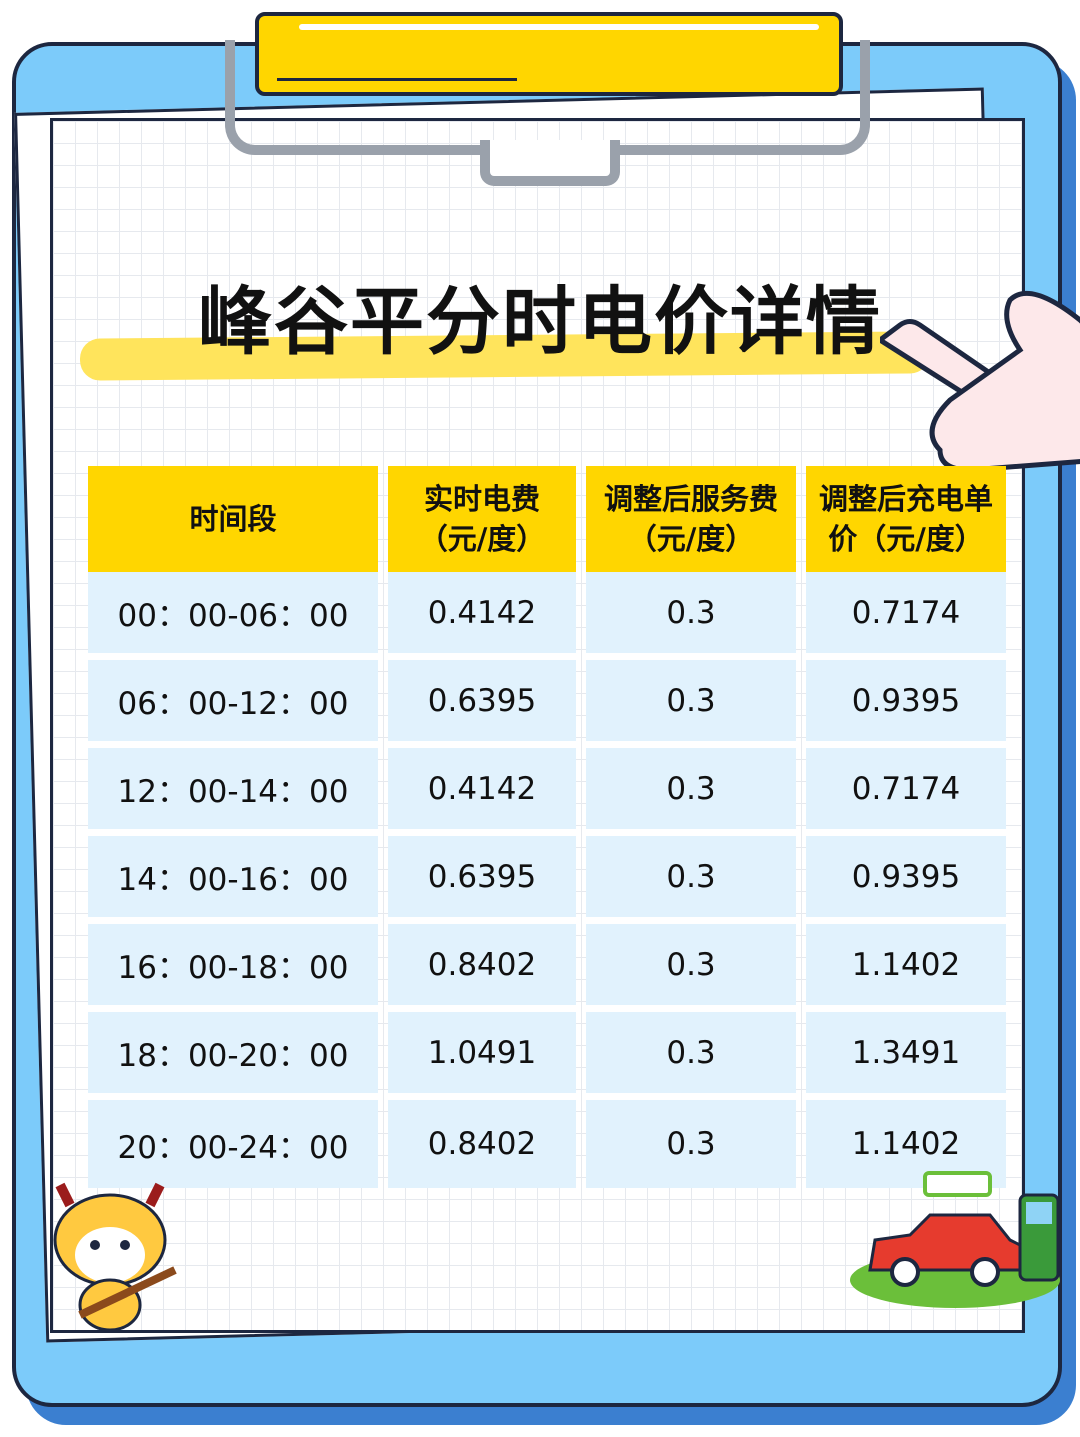  Describe the element at coordinates (906, 519) in the screenshot. I see `column-header: 调整后充电单价（元/度）` at that location.